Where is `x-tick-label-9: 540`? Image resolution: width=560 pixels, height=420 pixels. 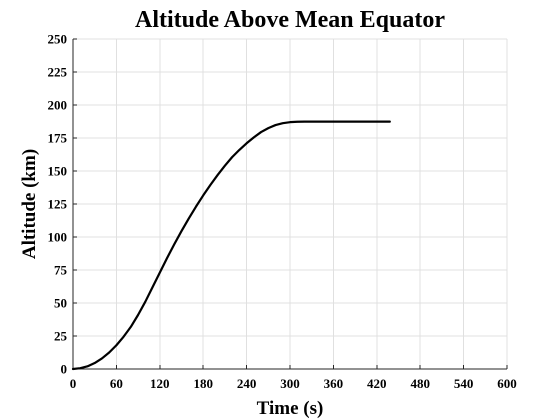
x-tick-label-9: 540 is located at coordinates (464, 383).